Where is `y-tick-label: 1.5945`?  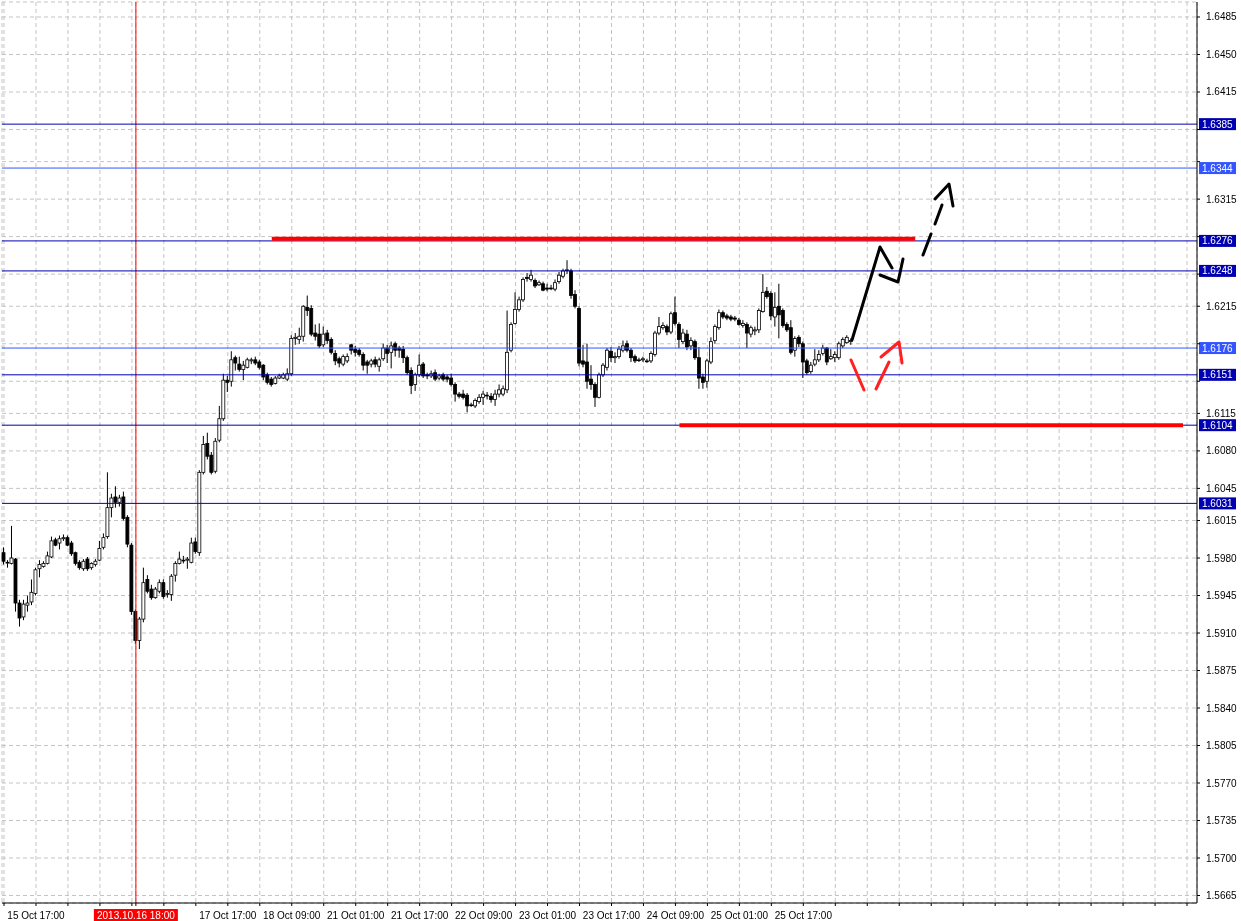 y-tick-label: 1.5945 is located at coordinates (1222, 596).